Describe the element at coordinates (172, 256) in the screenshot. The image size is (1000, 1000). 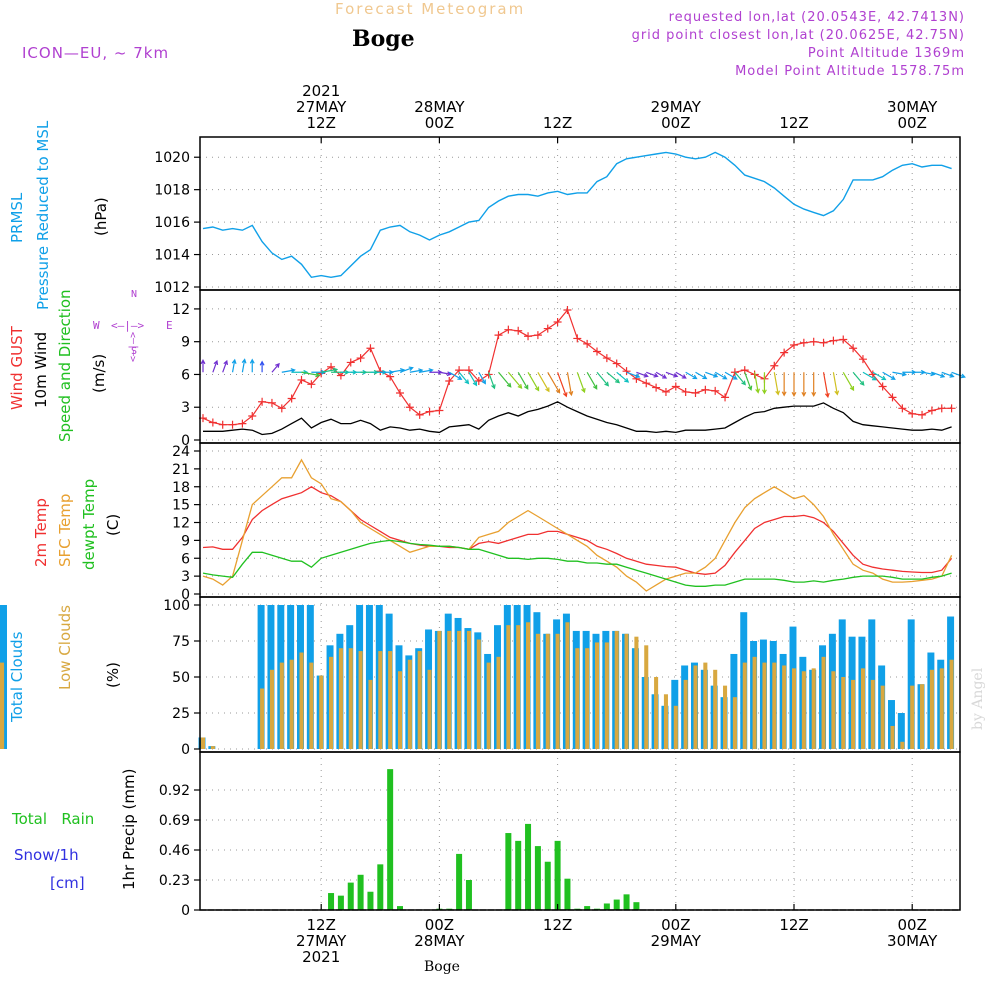
I see `y-tick-label: 1014` at that location.